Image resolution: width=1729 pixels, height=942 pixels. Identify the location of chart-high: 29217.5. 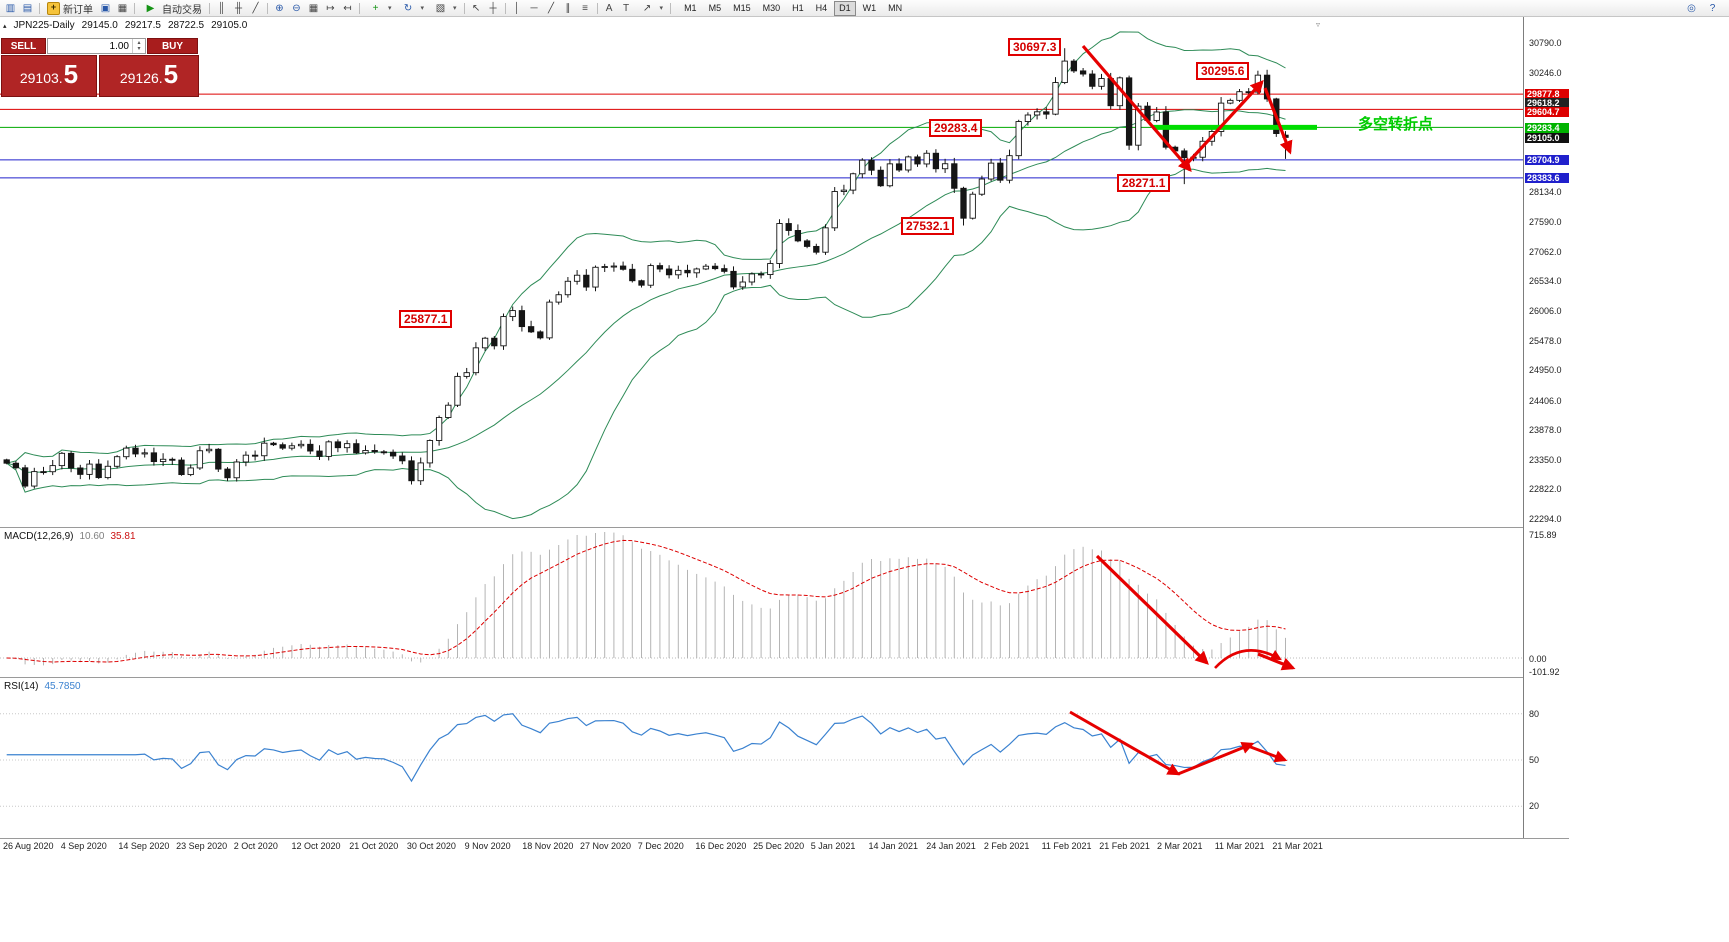
(142, 25).